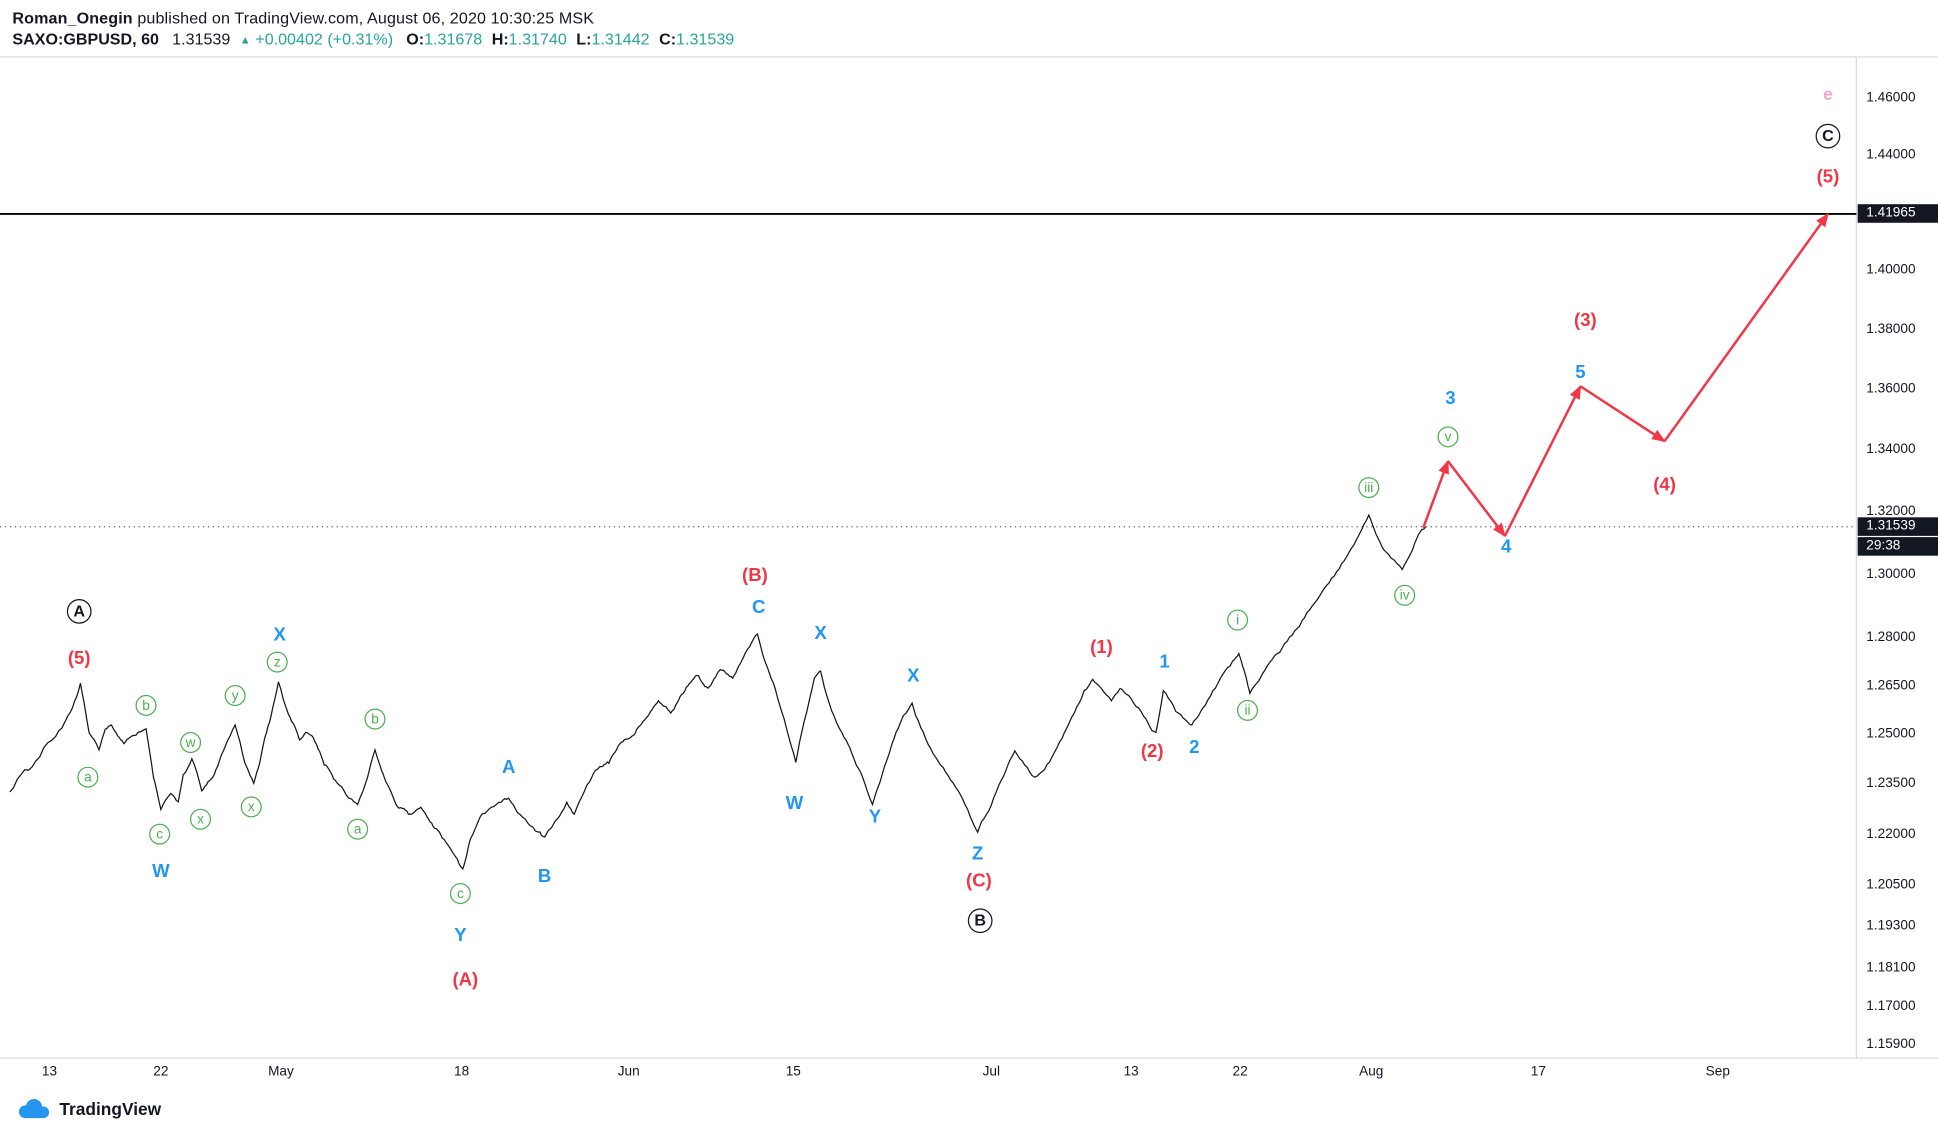 Image resolution: width=1938 pixels, height=1136 pixels. What do you see at coordinates (628, 1072) in the screenshot?
I see `time-axis-label: Jun` at bounding box center [628, 1072].